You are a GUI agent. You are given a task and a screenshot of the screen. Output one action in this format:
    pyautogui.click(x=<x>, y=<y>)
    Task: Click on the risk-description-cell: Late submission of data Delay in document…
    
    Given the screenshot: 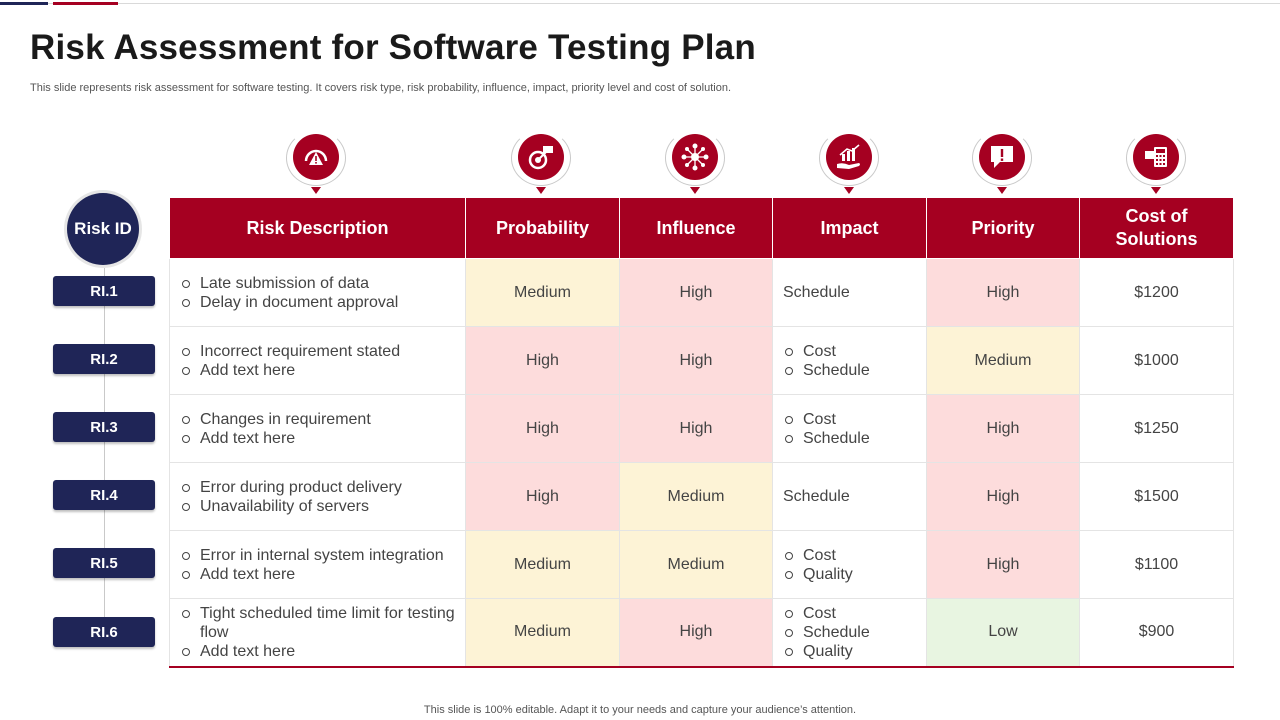 What is the action you would take?
    pyautogui.click(x=317, y=292)
    